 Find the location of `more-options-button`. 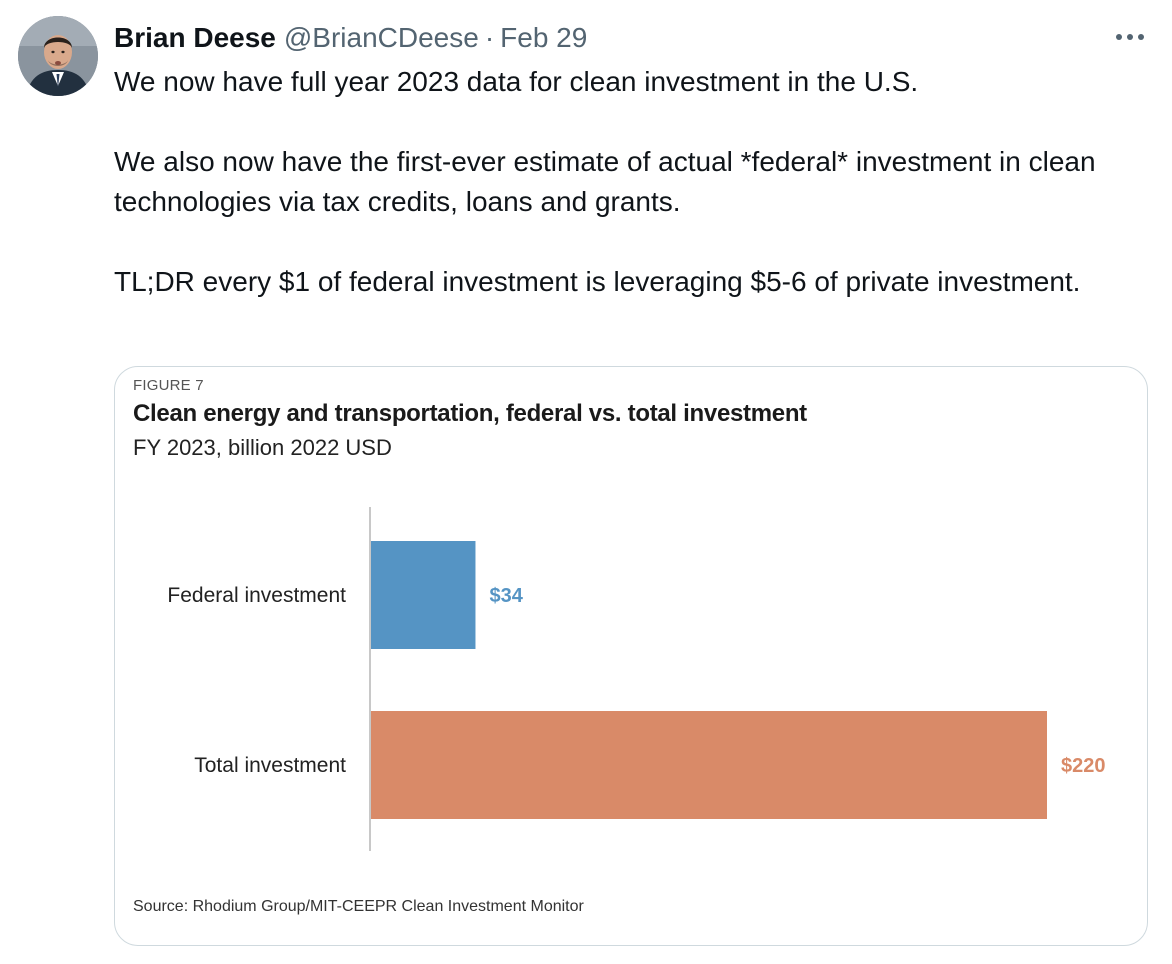

more-options-button is located at coordinates (1130, 37).